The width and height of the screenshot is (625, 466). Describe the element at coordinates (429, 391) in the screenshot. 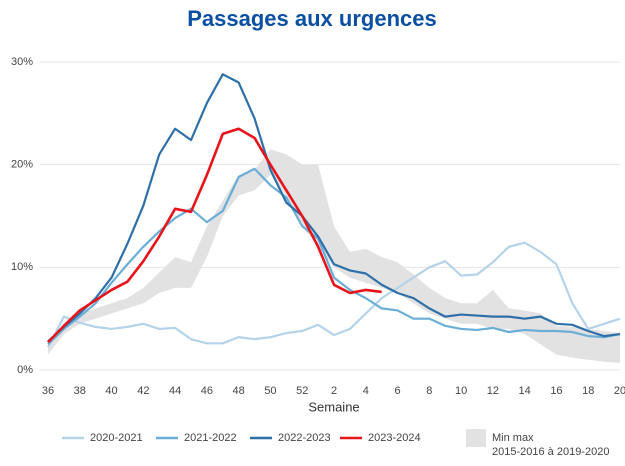

I see `x-tick-label: 8` at that location.